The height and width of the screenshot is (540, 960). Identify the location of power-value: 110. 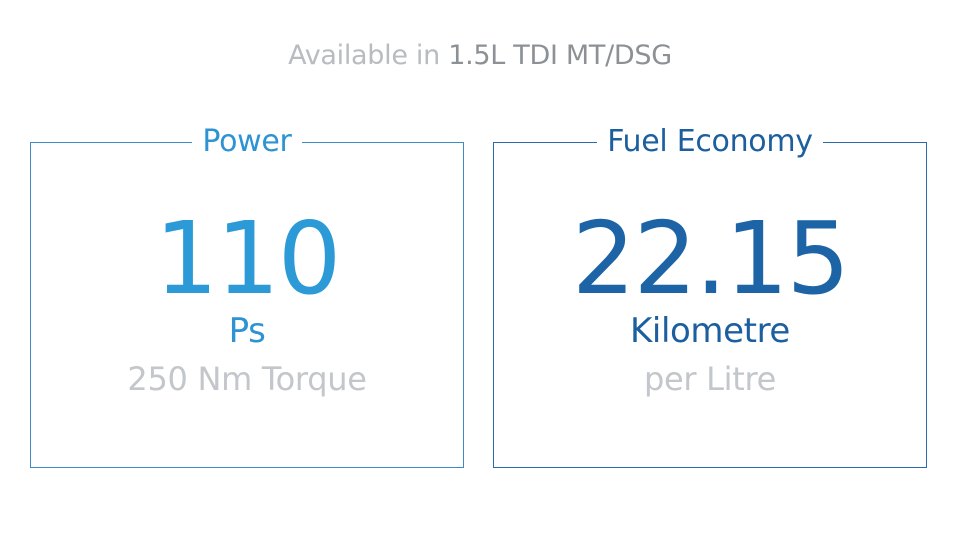
(248, 258).